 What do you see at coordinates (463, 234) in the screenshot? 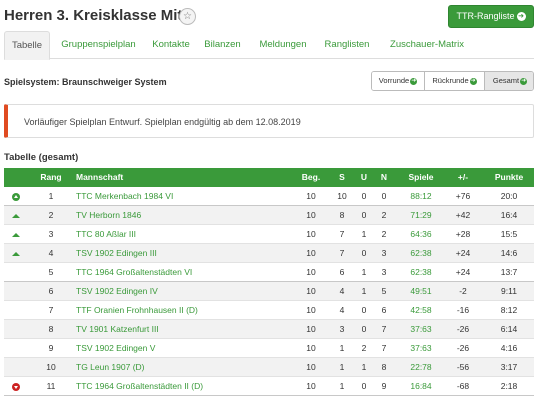
I see `cell-diff: +28` at bounding box center [463, 234].